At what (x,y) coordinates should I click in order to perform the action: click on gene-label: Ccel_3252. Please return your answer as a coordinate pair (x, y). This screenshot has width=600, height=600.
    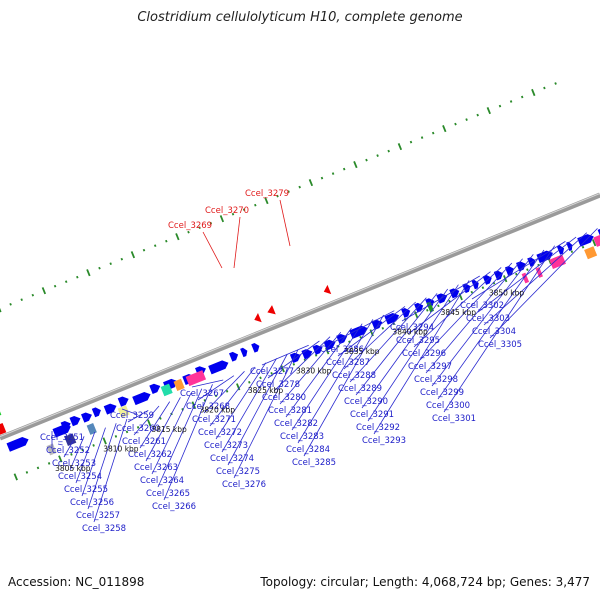
    Looking at the image, I should click on (68, 451).